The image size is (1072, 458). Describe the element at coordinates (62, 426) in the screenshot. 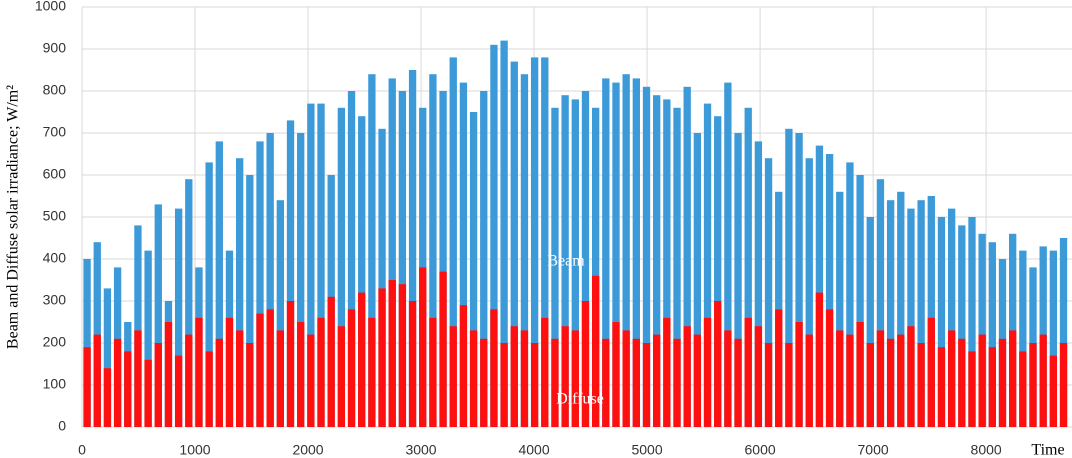

I see `y-tick-label: 0` at that location.